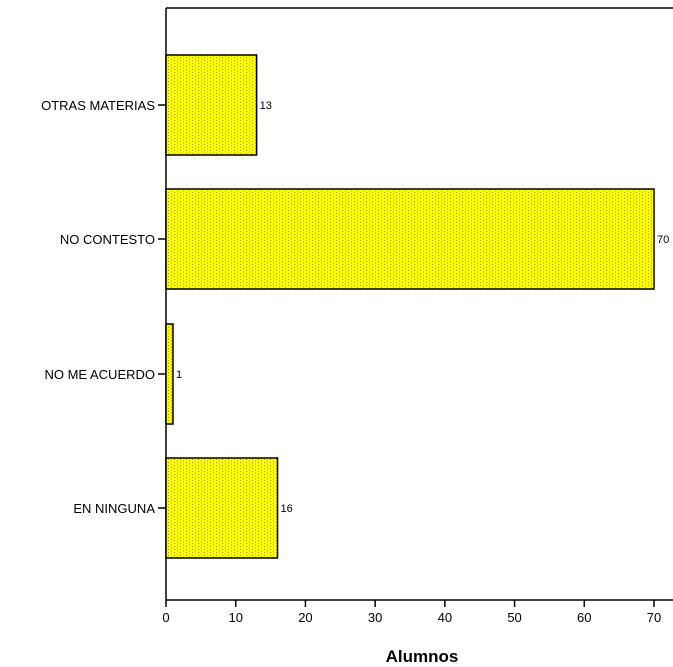 Image resolution: width=673 pixels, height=667 pixels. Describe the element at coordinates (514, 617) in the screenshot. I see `x-tick-label-5: 50` at that location.